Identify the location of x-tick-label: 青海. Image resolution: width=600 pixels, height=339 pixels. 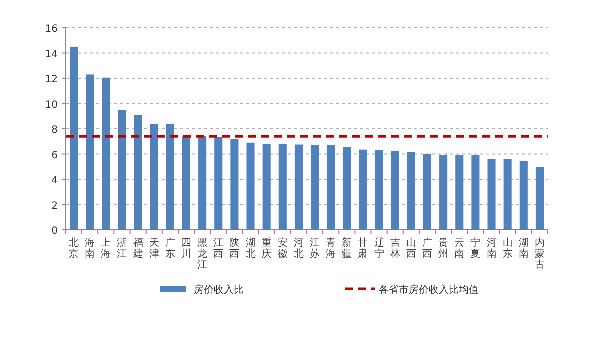
(331, 248).